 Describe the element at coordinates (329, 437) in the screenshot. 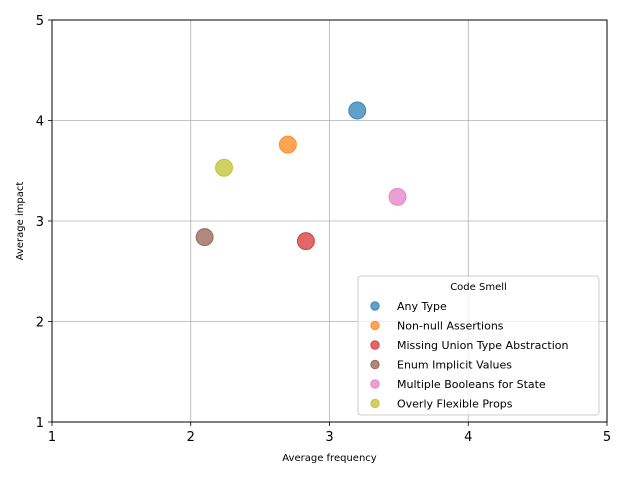

I see `x-tick-label: 3` at that location.